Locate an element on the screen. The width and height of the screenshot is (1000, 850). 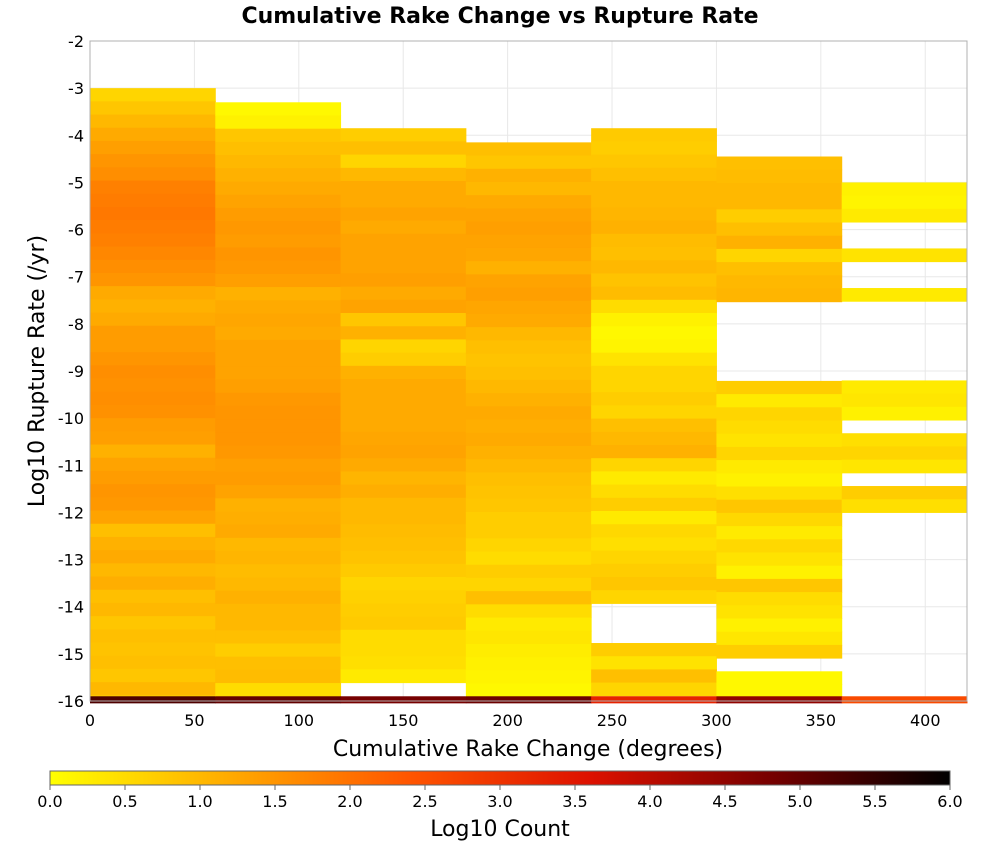
chart-title: Cumulative Rake Change vs Rupture Rate is located at coordinates (499, 16).